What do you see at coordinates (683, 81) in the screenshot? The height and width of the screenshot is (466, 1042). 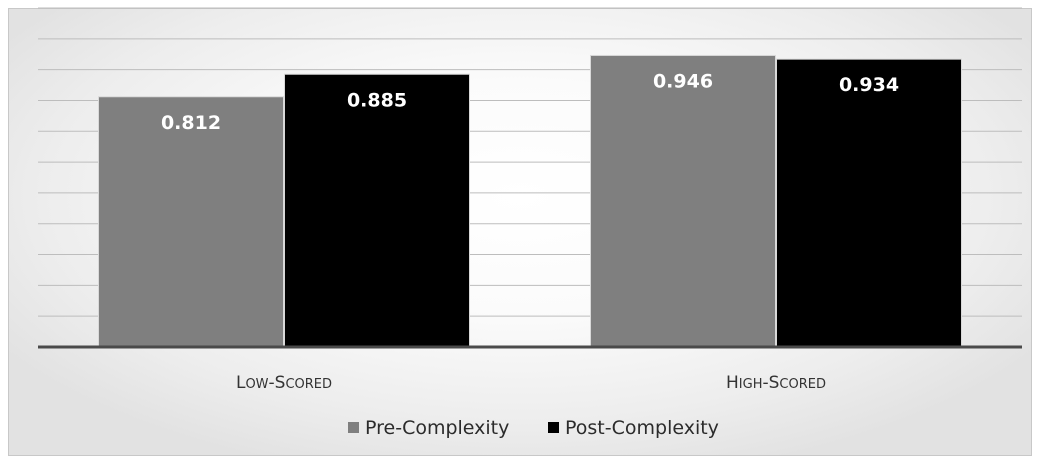 I see `data-label: 0.946` at bounding box center [683, 81].